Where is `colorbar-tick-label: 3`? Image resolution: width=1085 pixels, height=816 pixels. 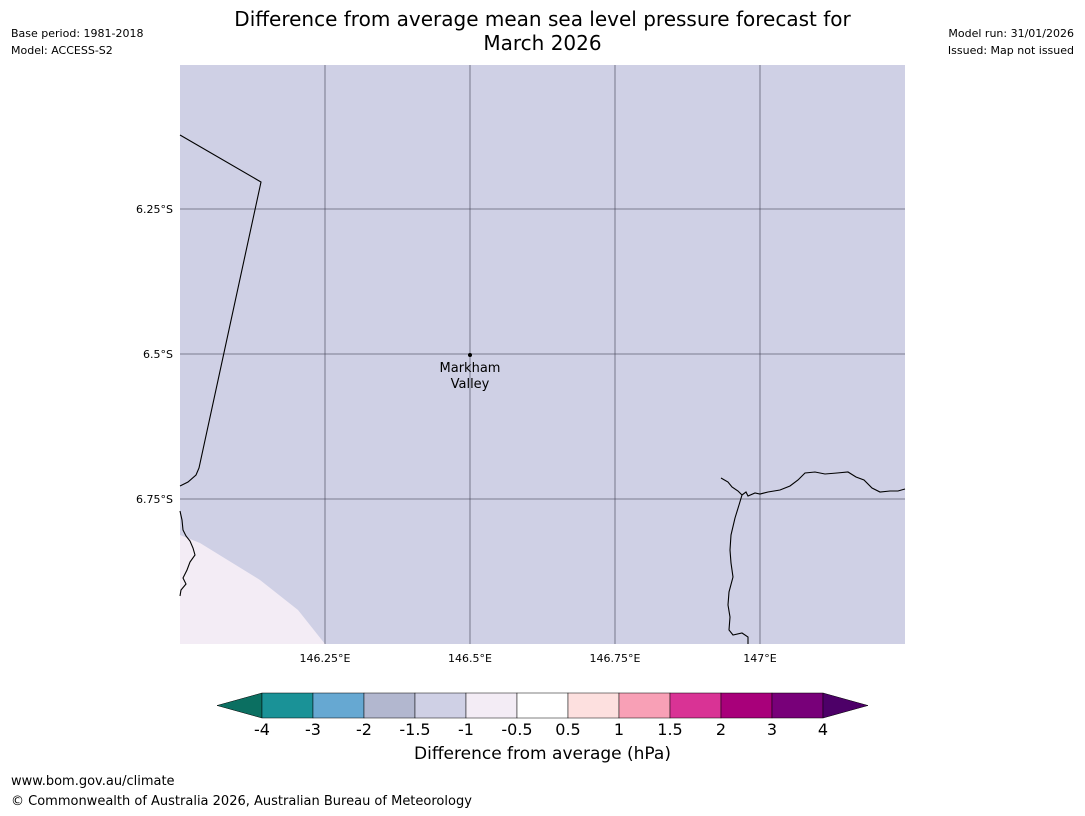 colorbar-tick-label: 3 is located at coordinates (772, 729).